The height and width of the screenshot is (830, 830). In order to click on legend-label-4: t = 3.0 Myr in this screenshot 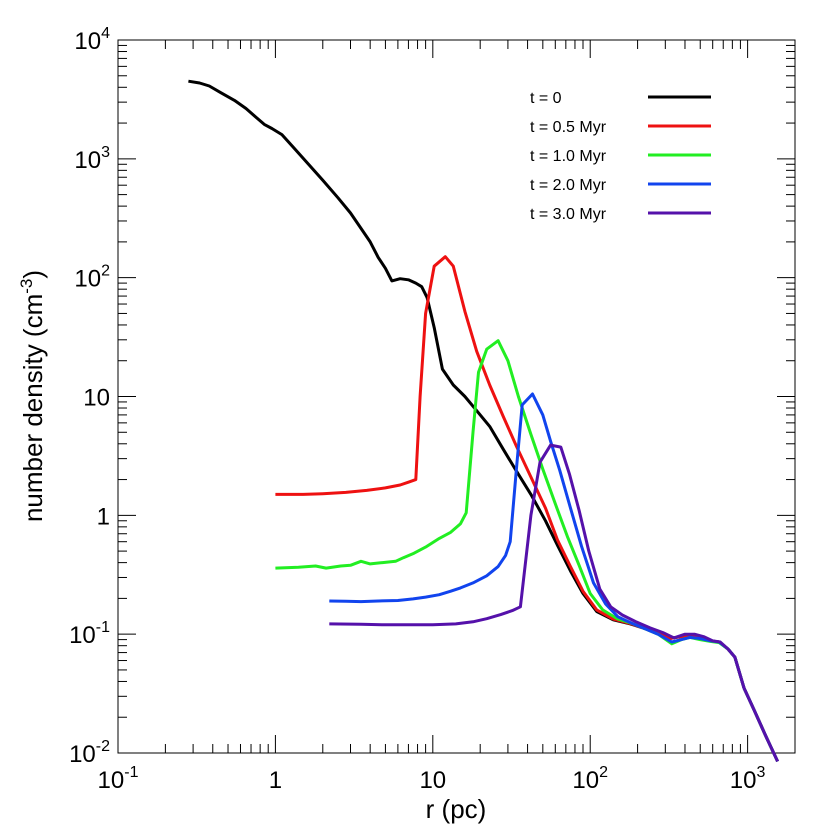, I will do `click(568, 214)`.